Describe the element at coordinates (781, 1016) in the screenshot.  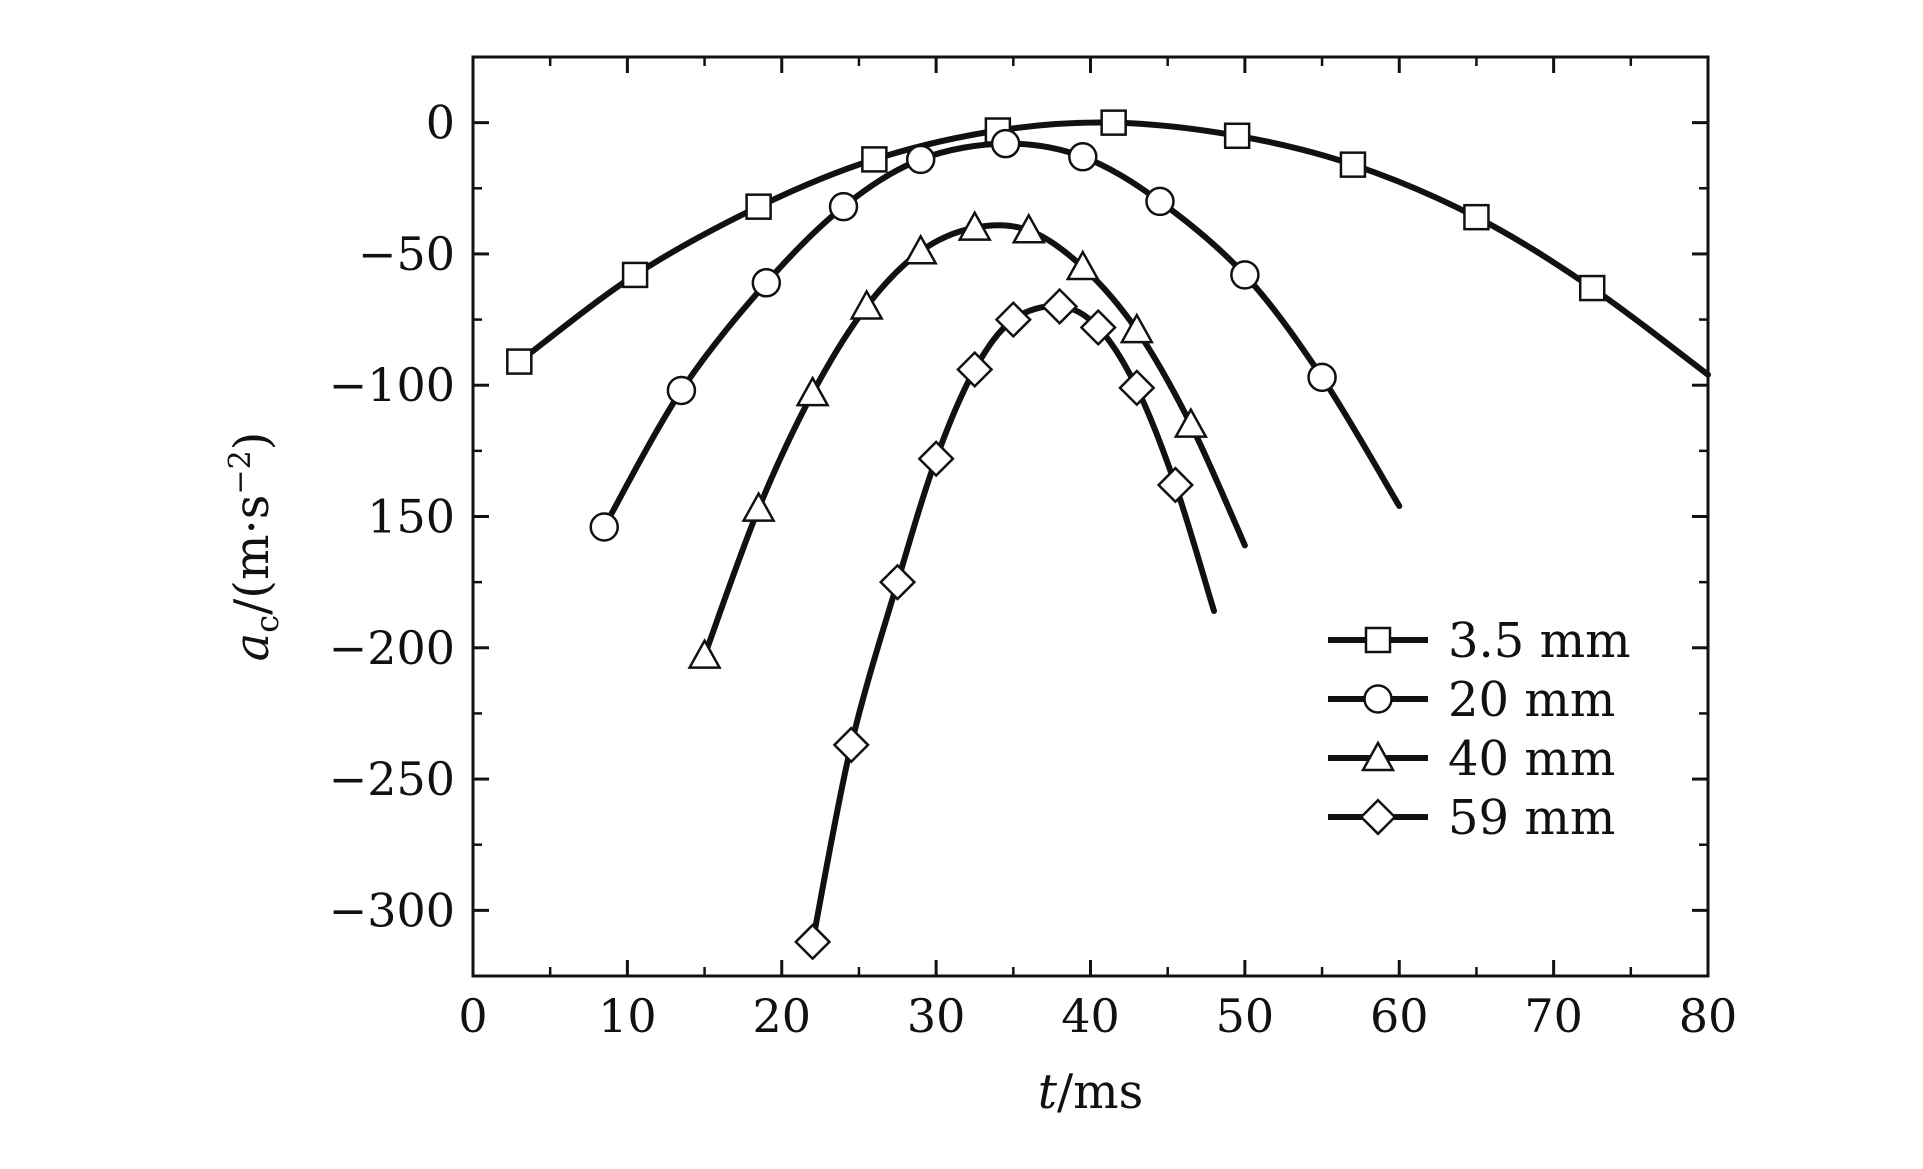
I see `x-tick-label: 20` at that location.